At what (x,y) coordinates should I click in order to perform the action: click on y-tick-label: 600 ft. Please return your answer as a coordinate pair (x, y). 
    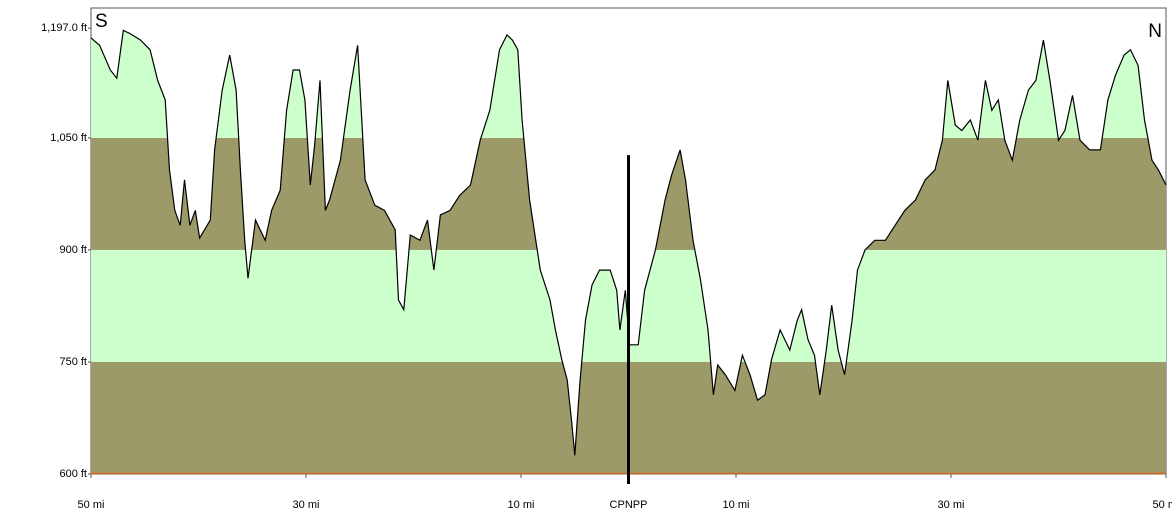
    Looking at the image, I should click on (73, 474).